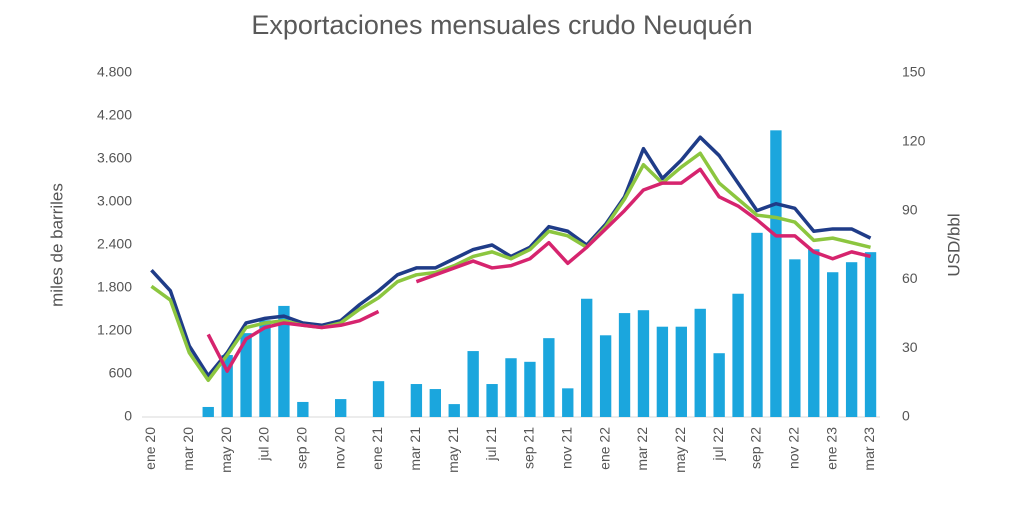 Image resolution: width=1024 pixels, height=511 pixels. What do you see at coordinates (566, 448) in the screenshot?
I see `x-tick-label: nov 21` at bounding box center [566, 448].